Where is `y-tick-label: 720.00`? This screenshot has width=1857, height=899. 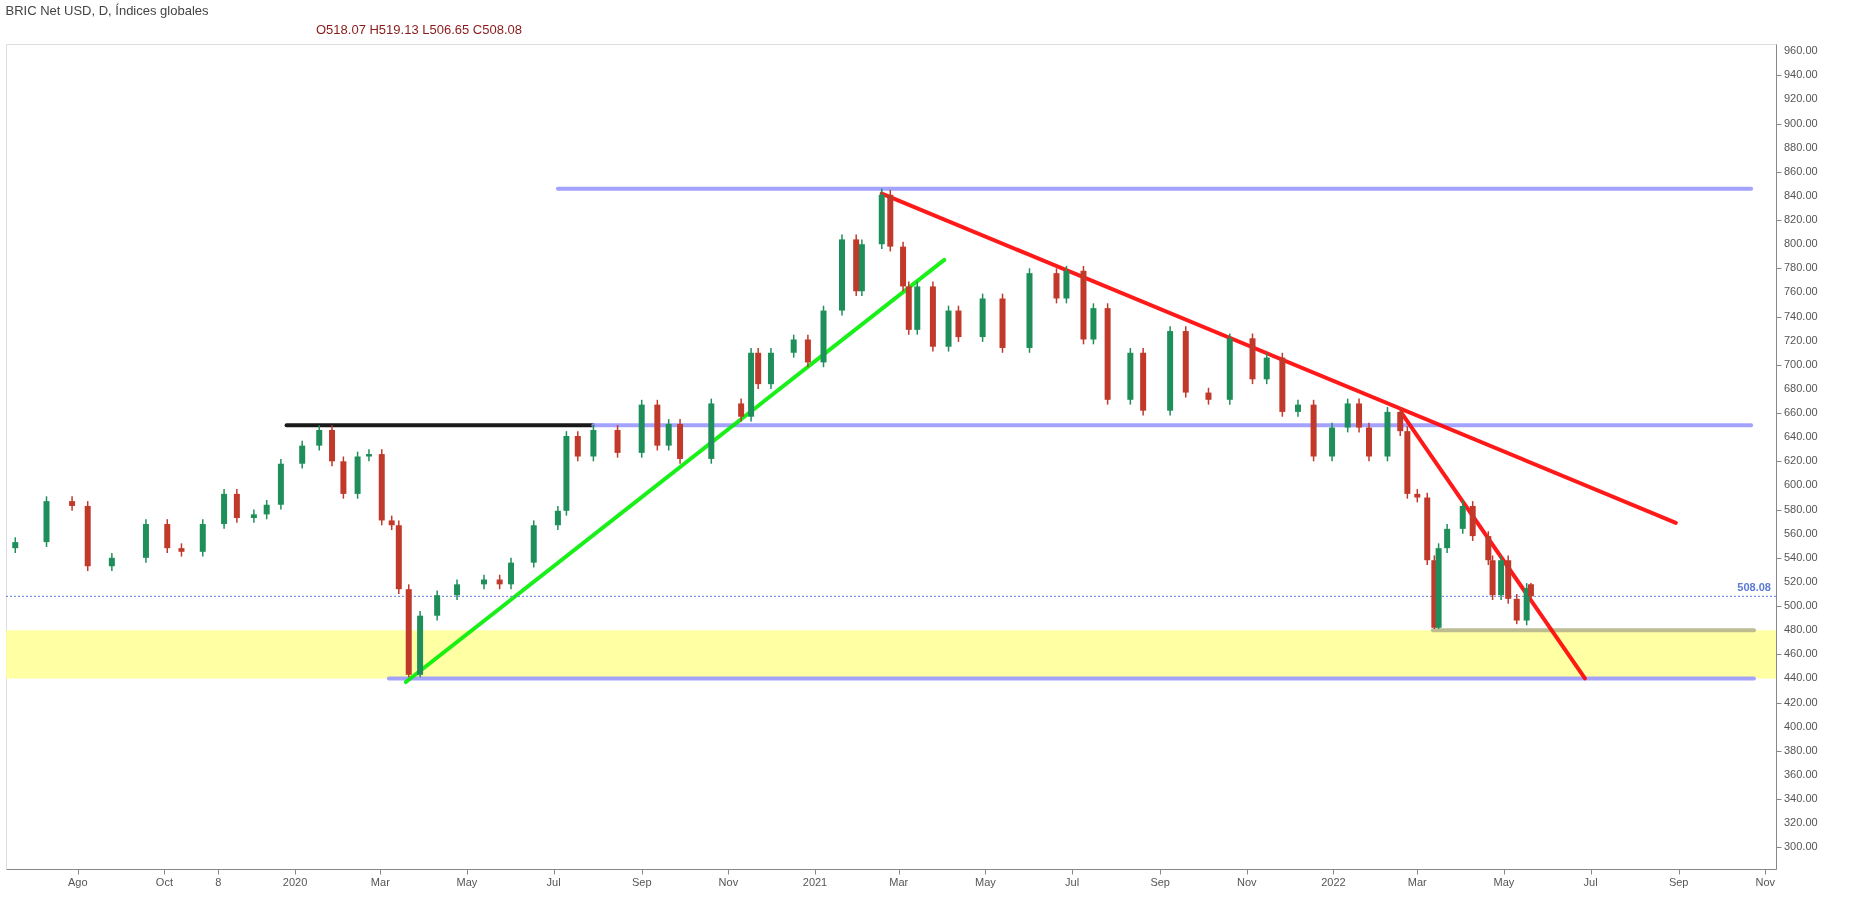
y-tick-label: 720.00 is located at coordinates (1801, 339).